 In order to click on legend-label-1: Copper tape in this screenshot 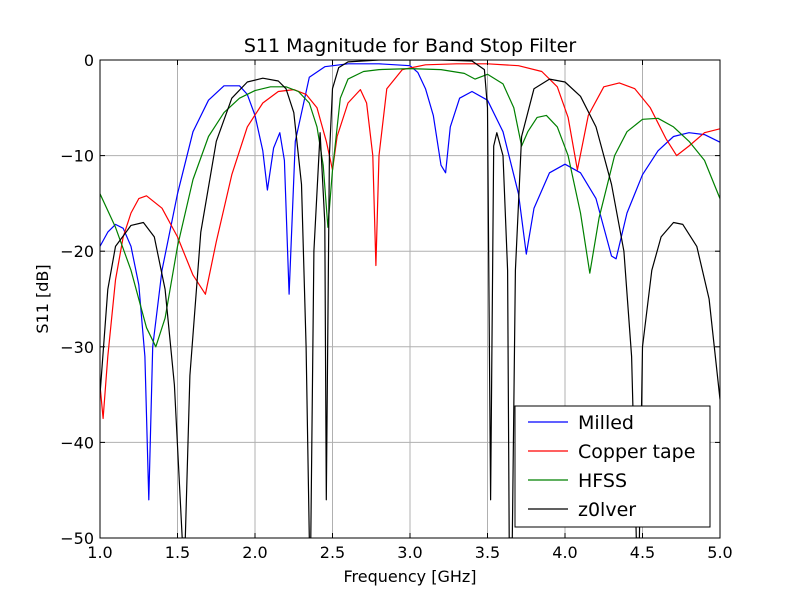, I will do `click(636, 452)`.